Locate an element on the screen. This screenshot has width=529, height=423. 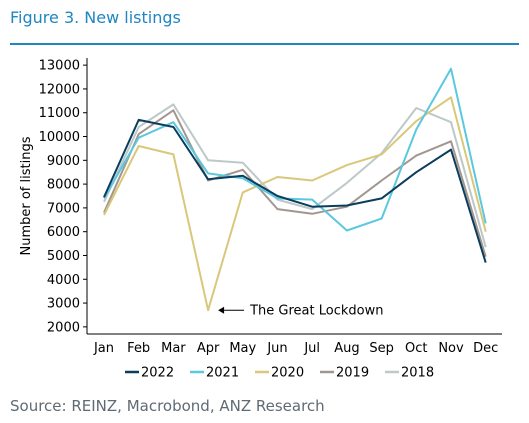
chart-annotations: The Great Lockdown is located at coordinates (300, 311).